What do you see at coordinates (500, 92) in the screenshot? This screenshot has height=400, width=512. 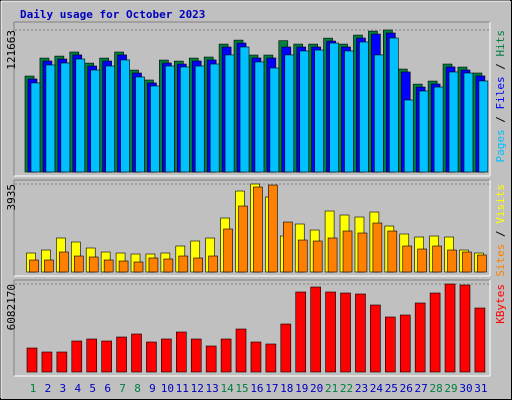 I see `legend-entry: Files` at bounding box center [500, 92].